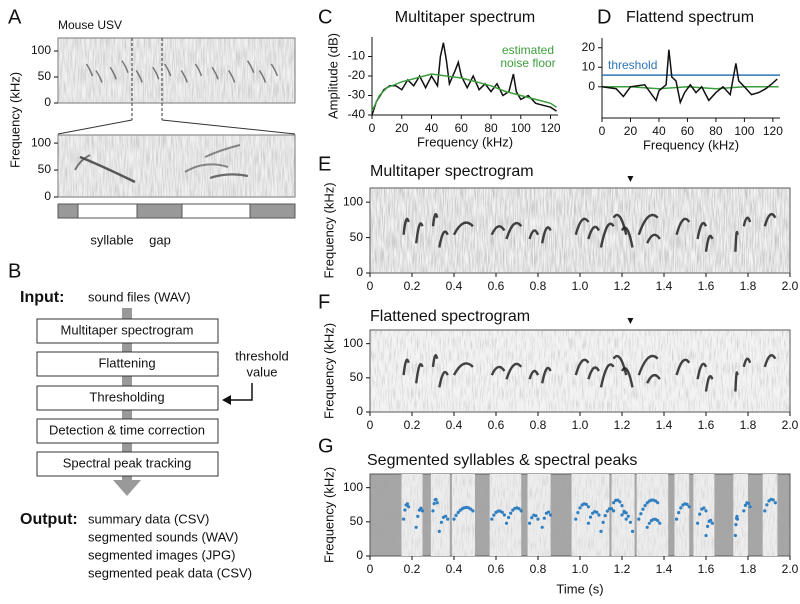  Describe the element at coordinates (748, 569) in the screenshot. I see `x-tick-label: 1.8` at that location.